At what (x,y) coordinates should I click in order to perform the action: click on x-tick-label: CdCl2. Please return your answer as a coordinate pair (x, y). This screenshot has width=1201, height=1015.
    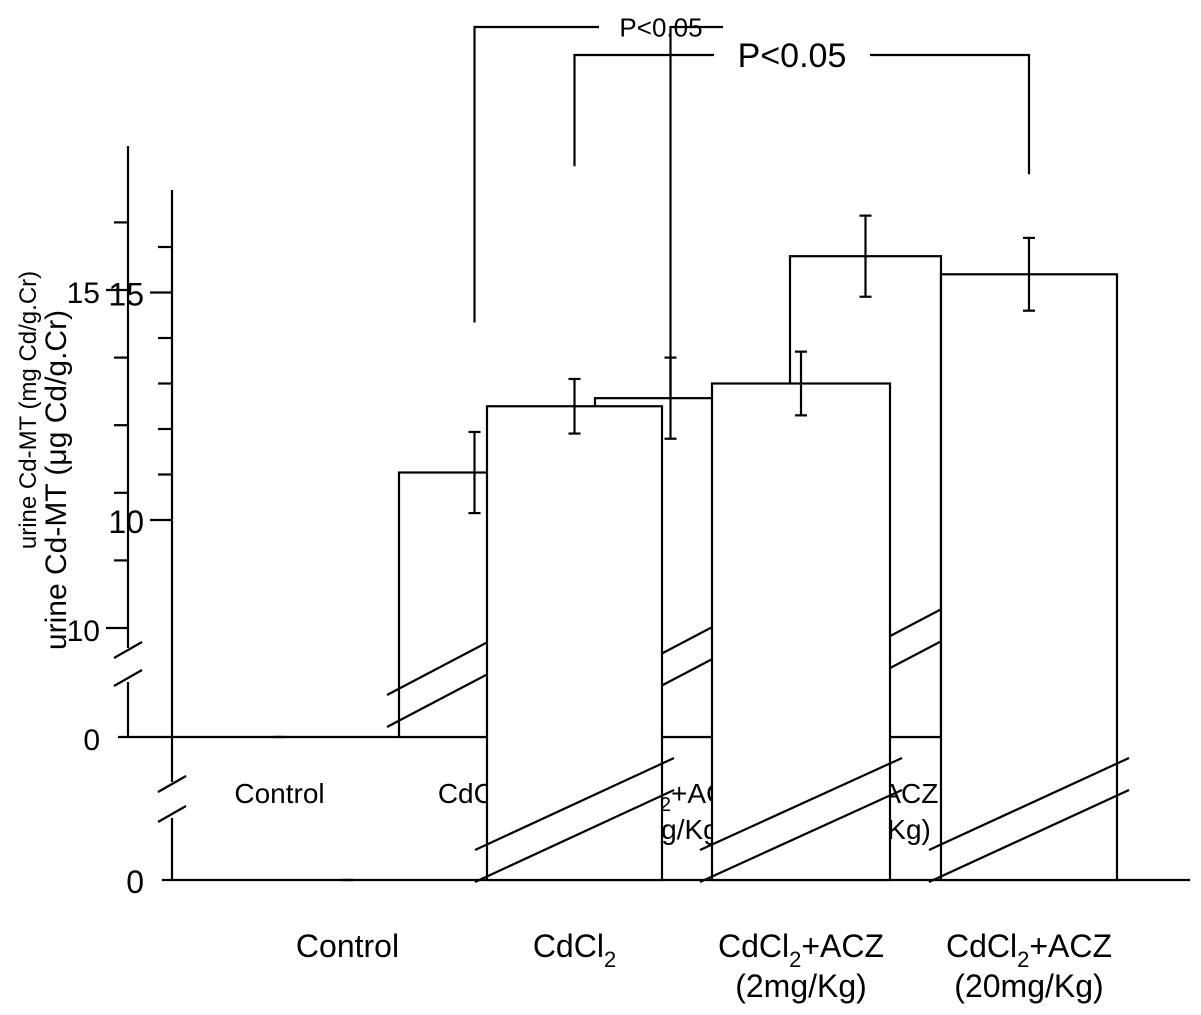
    Looking at the image, I should click on (574, 950).